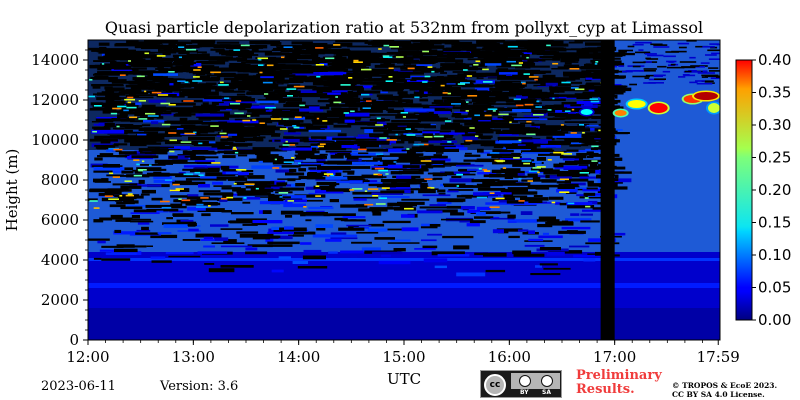 The image size is (800, 400). What do you see at coordinates (774, 158) in the screenshot?
I see `colorbar-tick-label: 0.25` at bounding box center [774, 158].